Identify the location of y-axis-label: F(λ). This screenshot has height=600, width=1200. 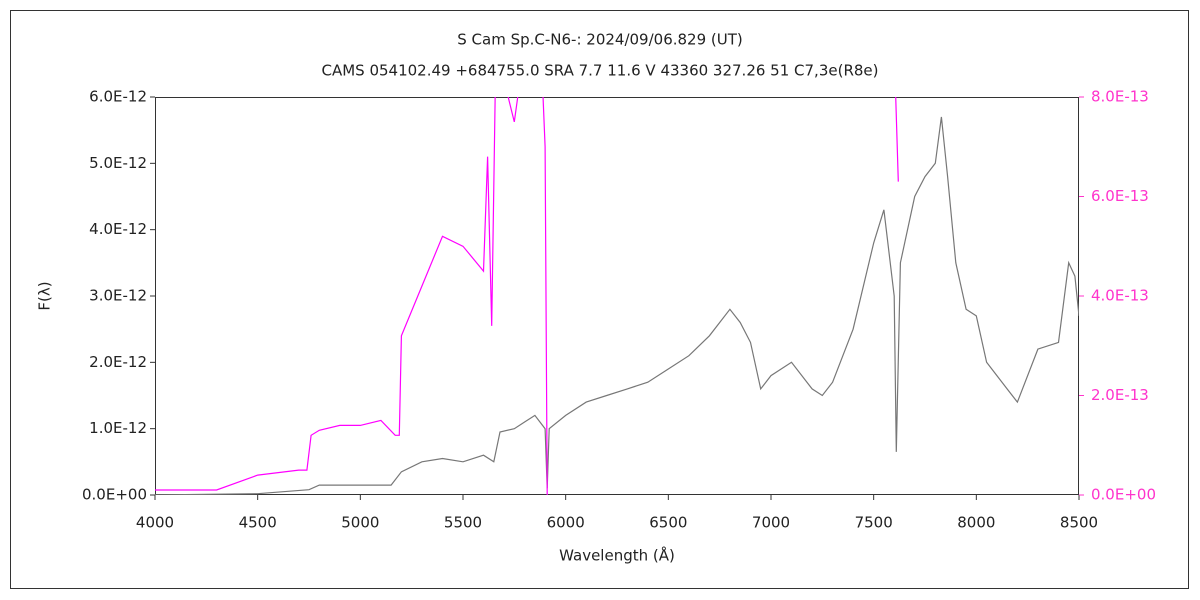
(45, 295).